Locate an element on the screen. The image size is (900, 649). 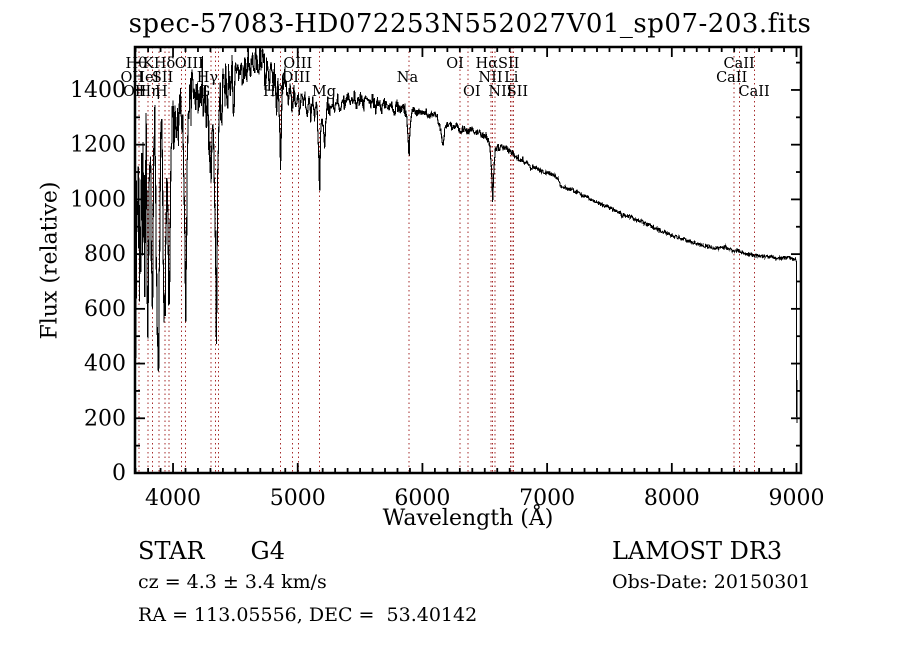
spectral-line-label: Hδ is located at coordinates (164, 64).